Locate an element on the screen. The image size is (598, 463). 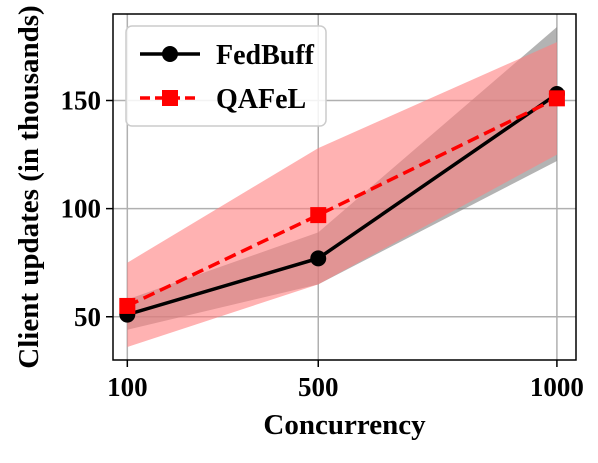
legend-label-qafel: QAFeL is located at coordinates (261, 99).